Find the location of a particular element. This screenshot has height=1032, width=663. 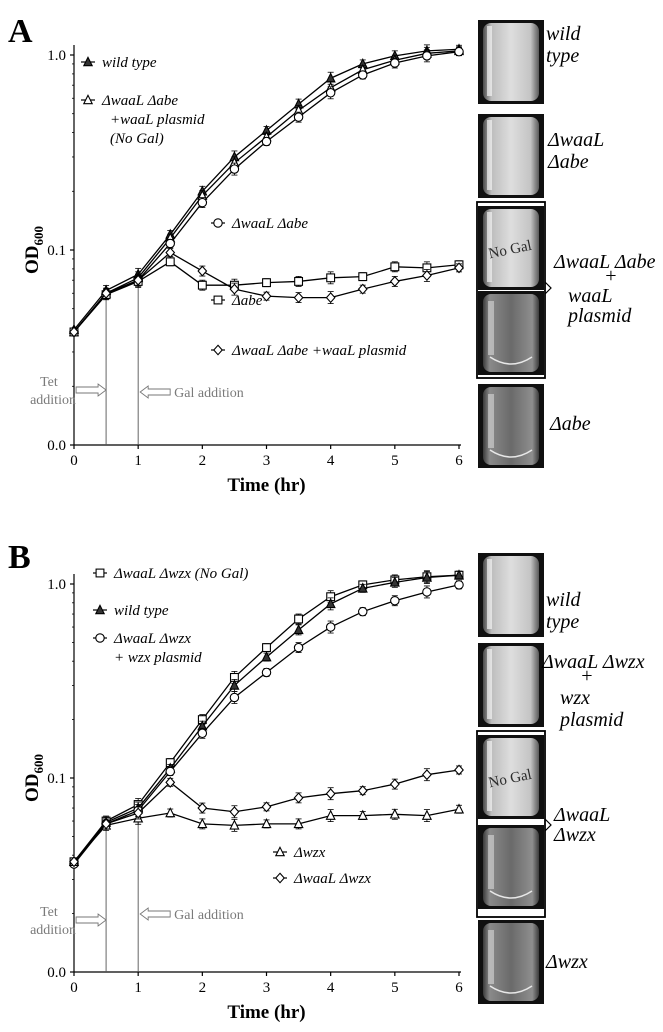

photo-label: plasmid is located at coordinates (591, 720).